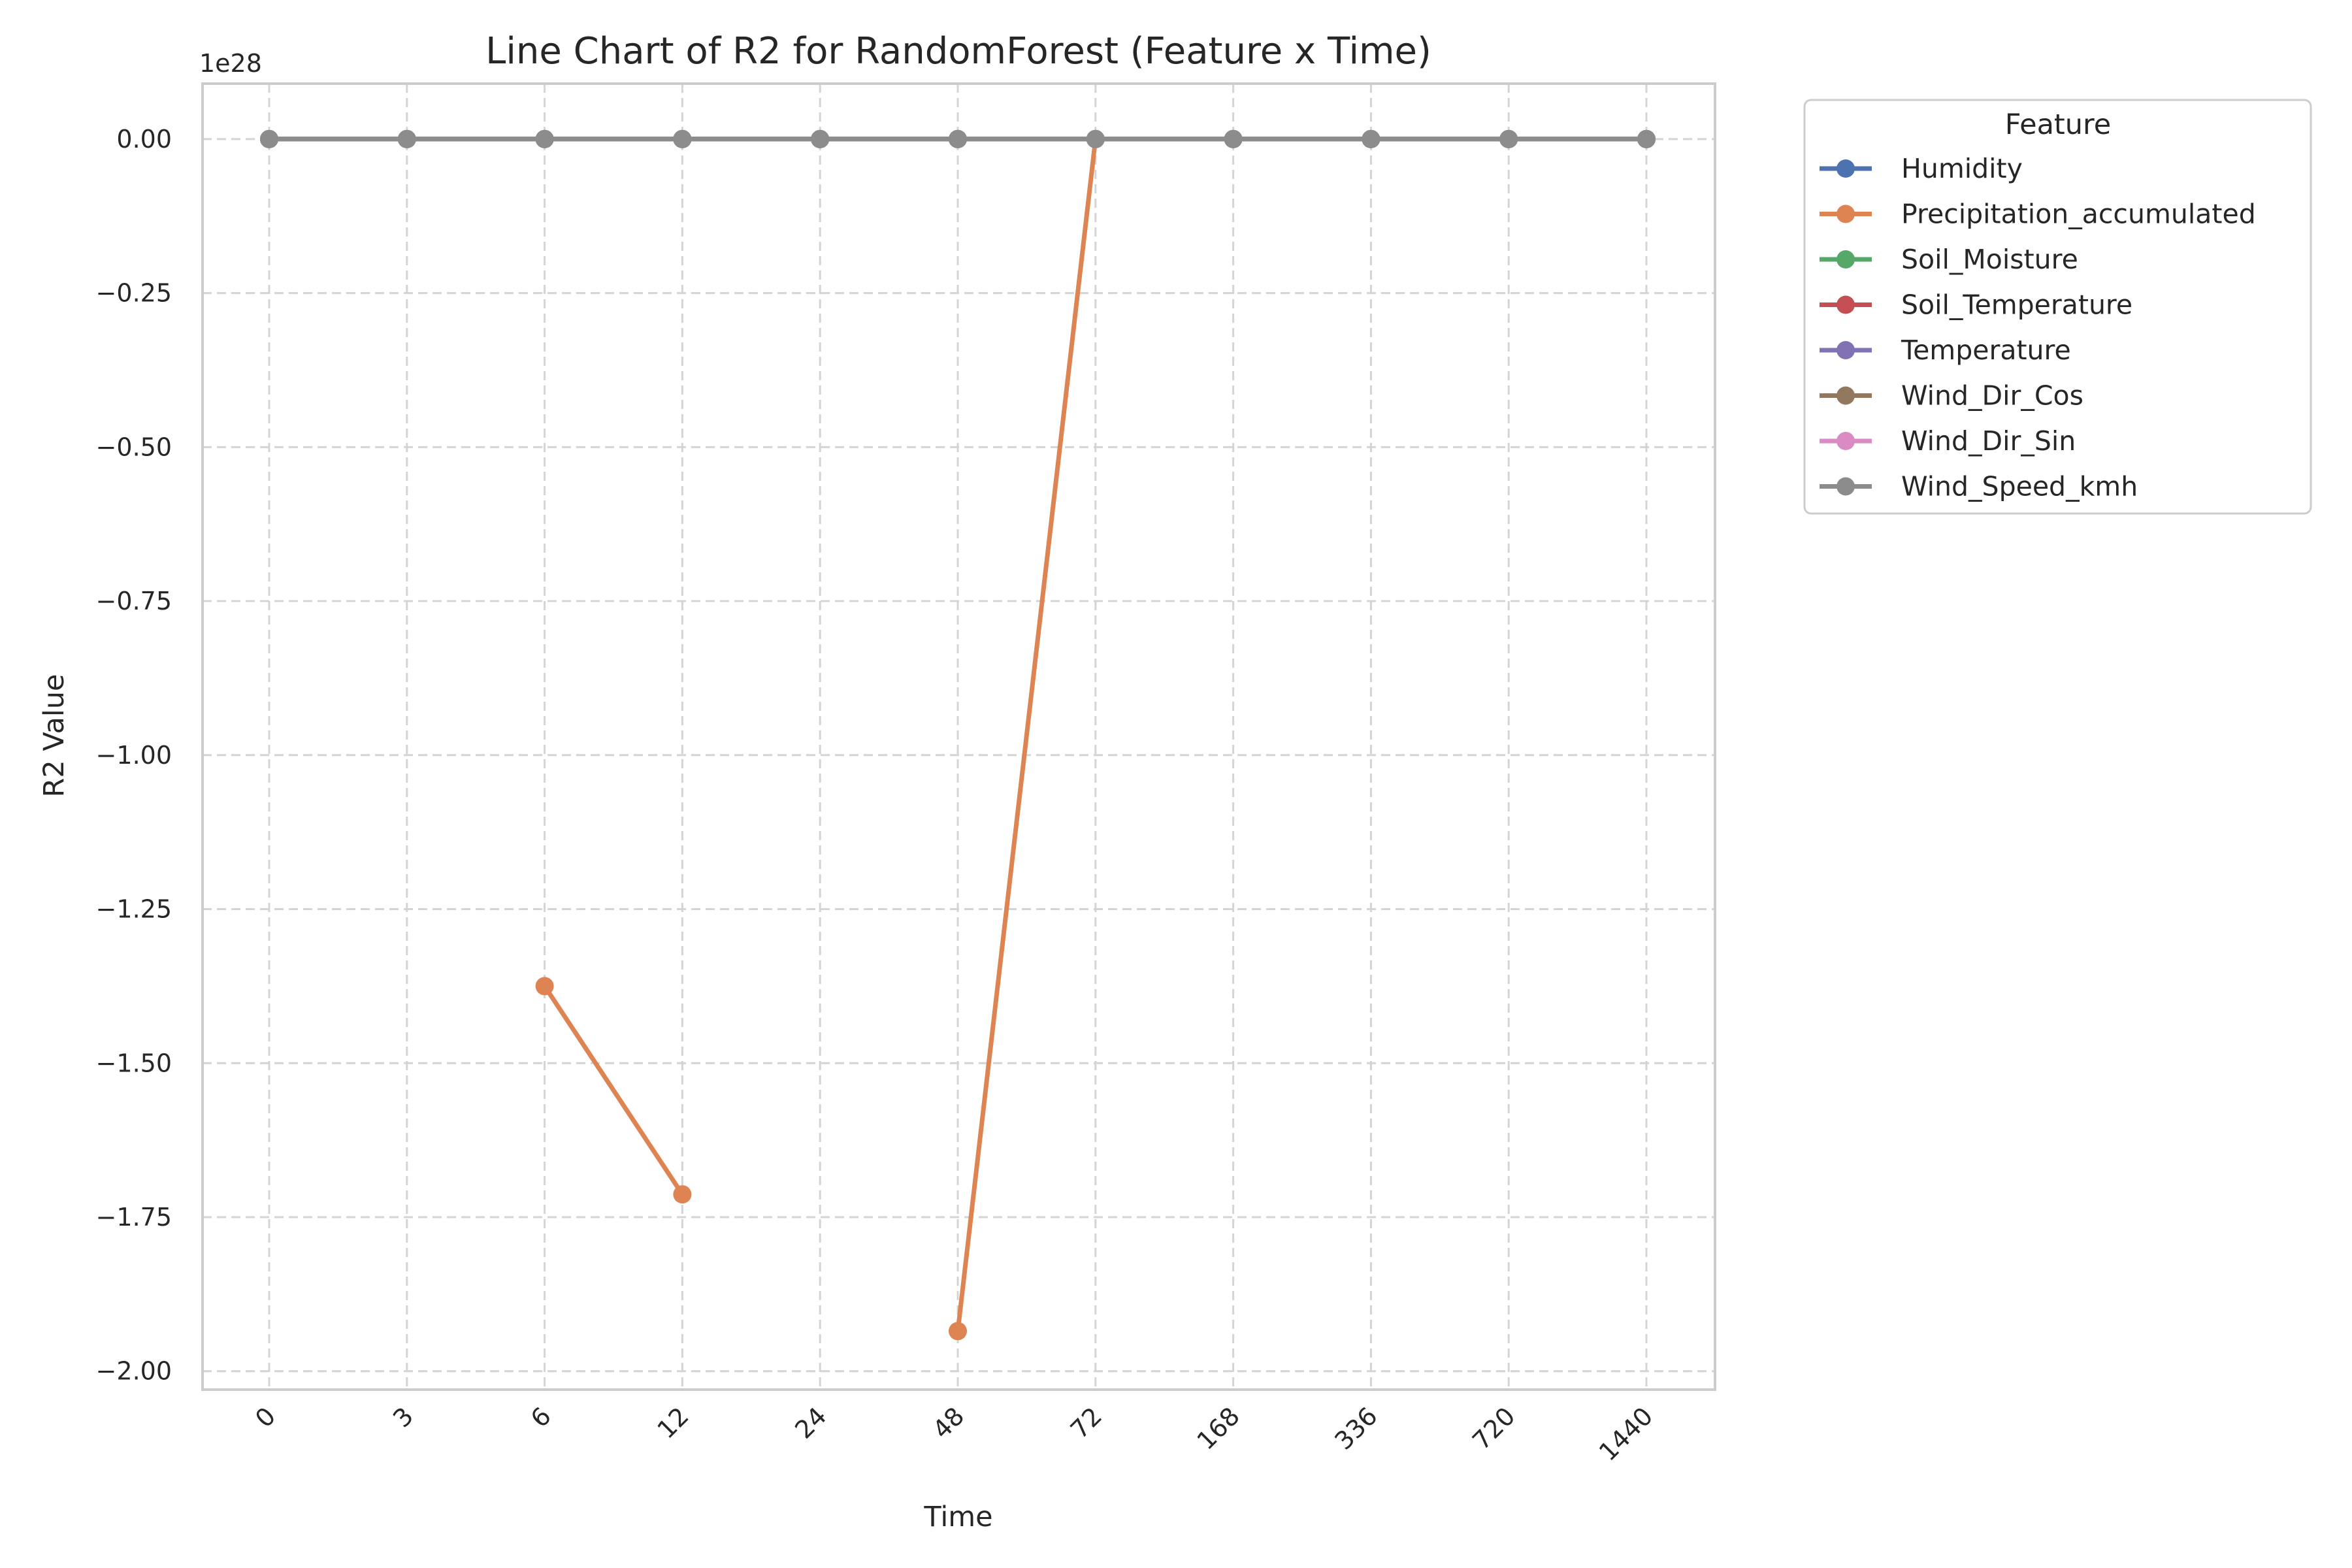  What do you see at coordinates (2058, 124) in the screenshot?
I see `legend-title: Feature` at bounding box center [2058, 124].